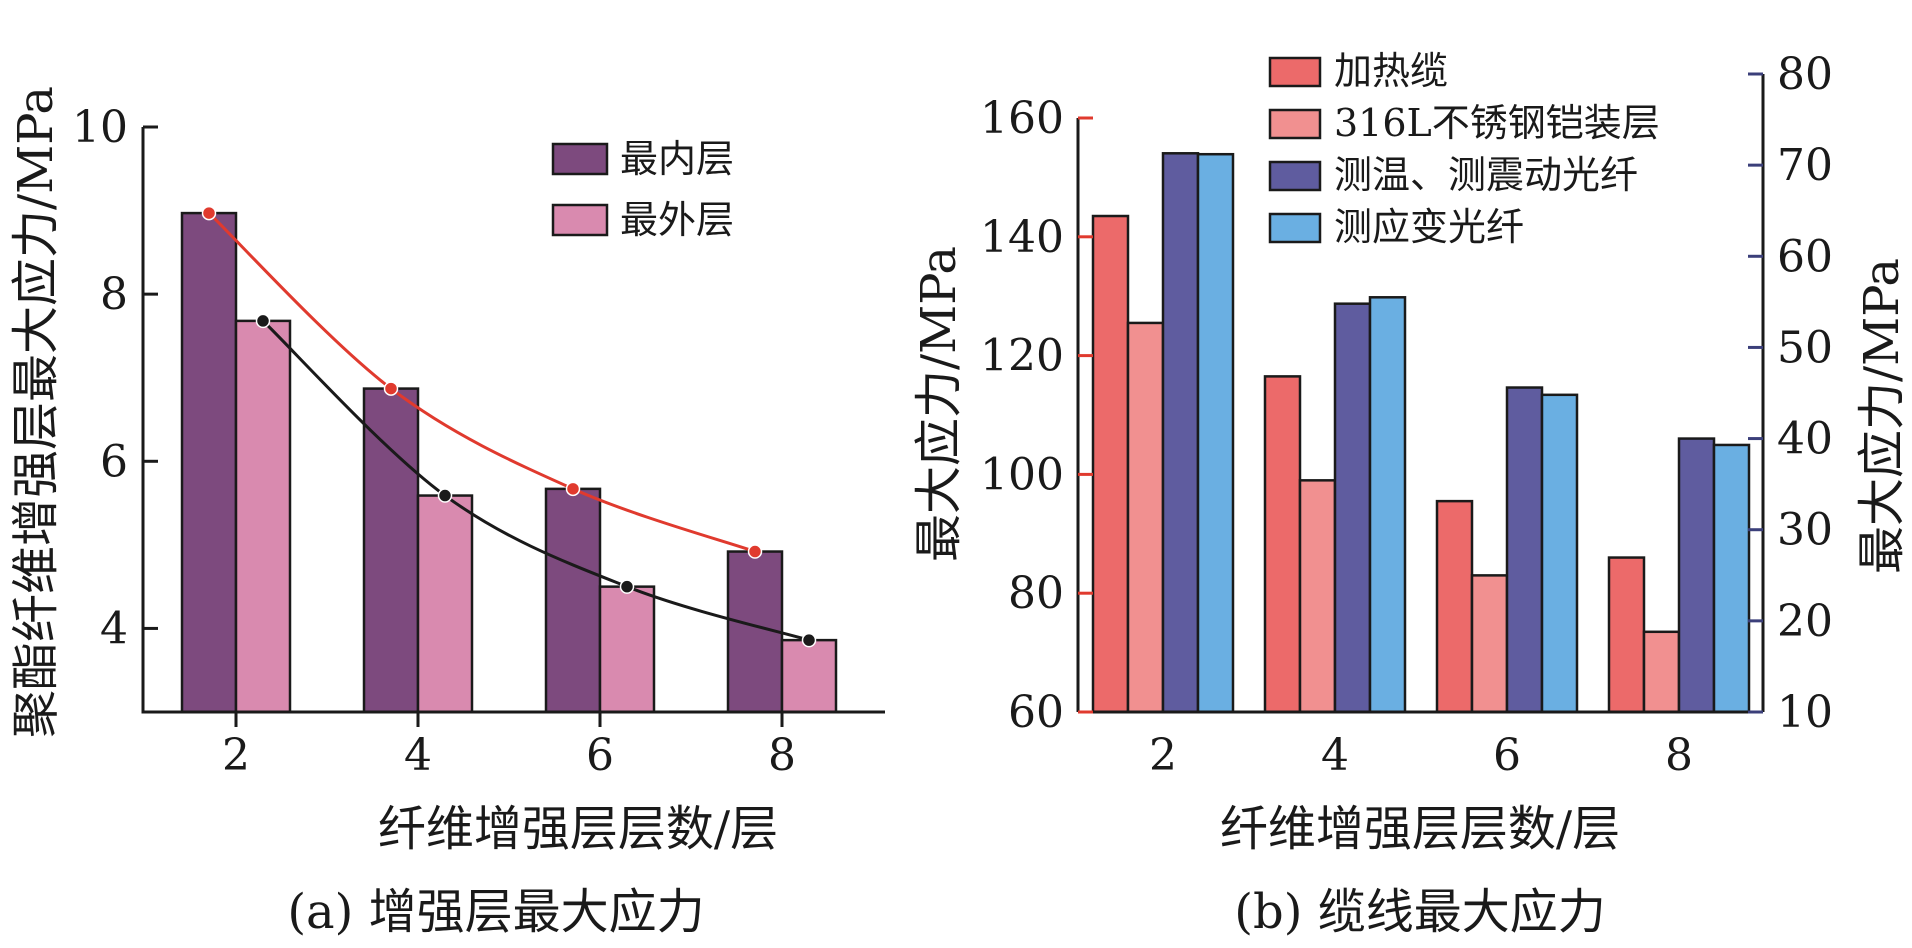 Image resolution: width=1912 pixels, height=948 pixels. What do you see at coordinates (36, 412) in the screenshot?
I see `chart-a-y-axis-label: 聚酯纤维增强层最大应力/MPa` at bounding box center [36, 412].